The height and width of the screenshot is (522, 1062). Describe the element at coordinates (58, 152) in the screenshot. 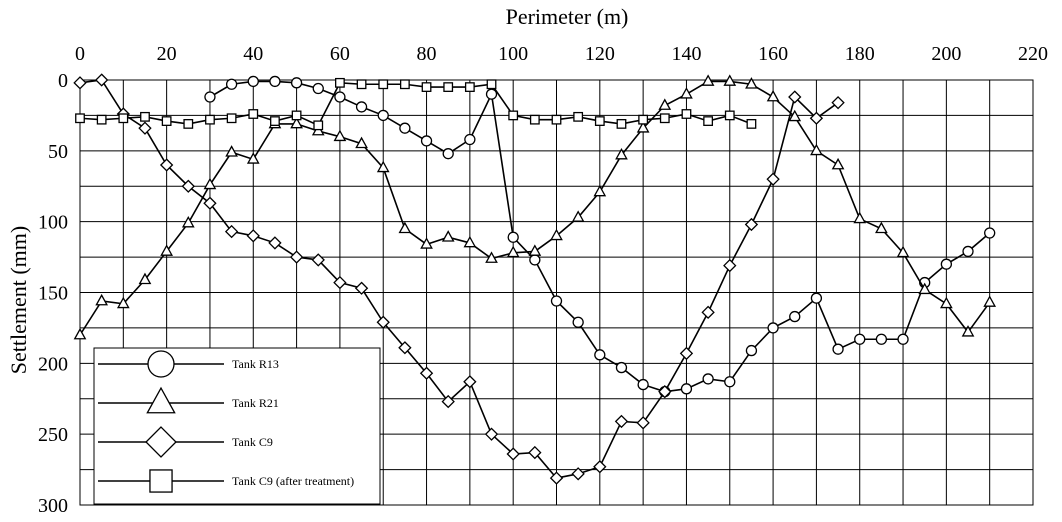

I see `y-tick-label: 50` at that location.